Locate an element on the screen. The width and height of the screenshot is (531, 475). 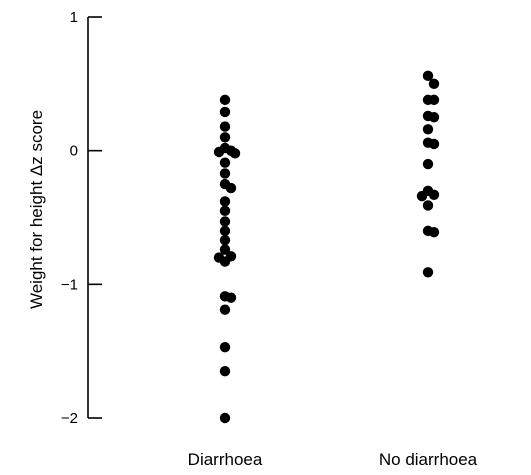
y-tick-label-0: 1 is located at coordinates (74, 17).